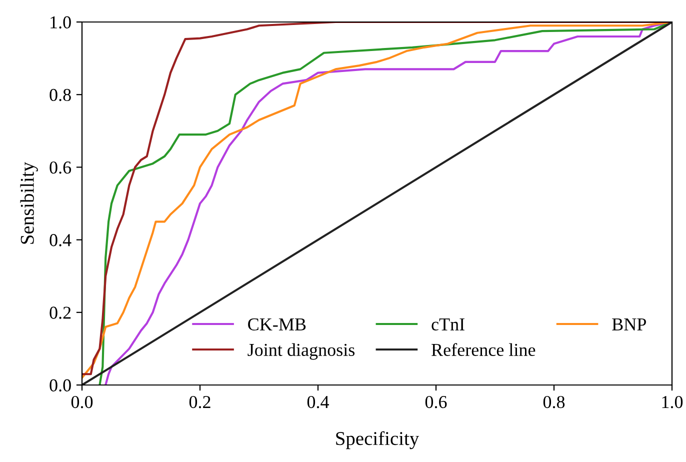 The height and width of the screenshot is (462, 686). Describe the element at coordinates (301, 351) in the screenshot. I see `legend-label: Joint diagnosis` at that location.